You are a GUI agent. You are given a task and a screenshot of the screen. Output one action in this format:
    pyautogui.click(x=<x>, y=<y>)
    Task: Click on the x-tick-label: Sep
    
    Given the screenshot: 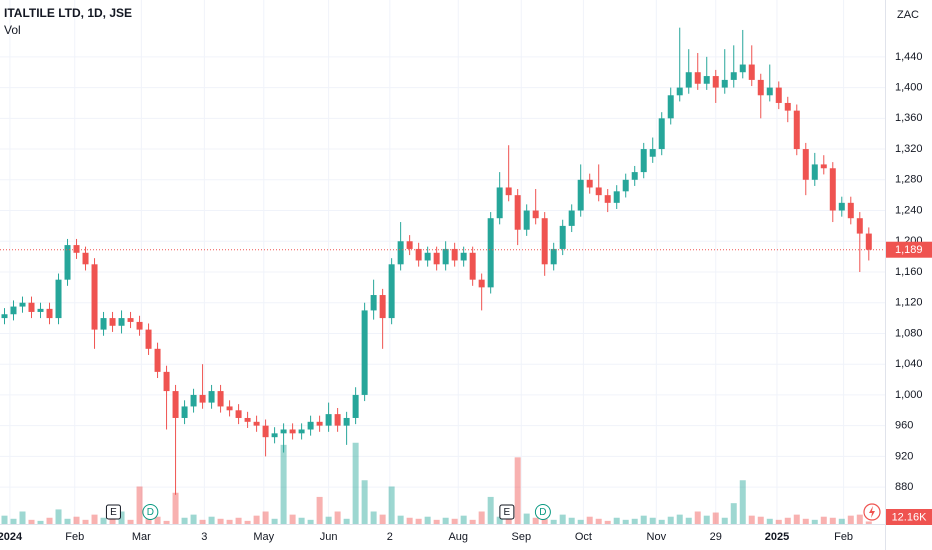 What is the action you would take?
    pyautogui.click(x=521, y=537)
    